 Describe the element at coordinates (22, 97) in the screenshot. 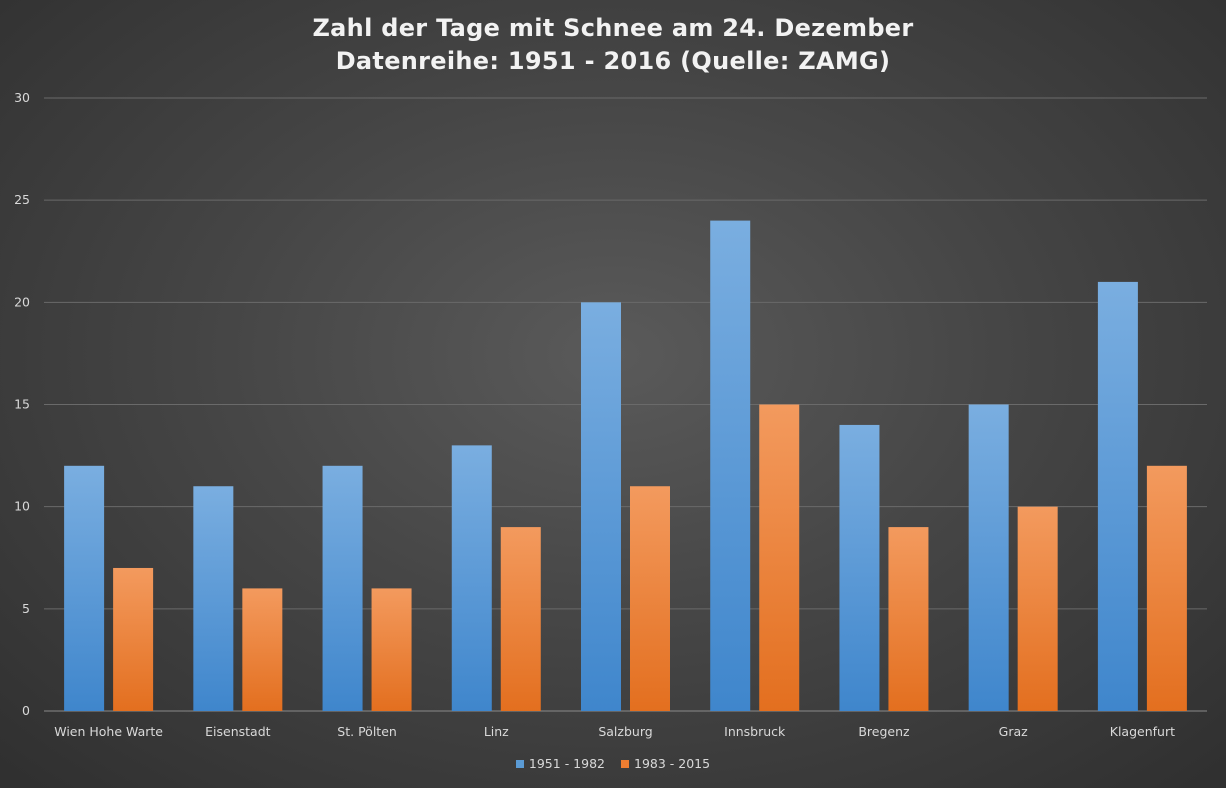

I see `y-tick-label: 30` at that location.